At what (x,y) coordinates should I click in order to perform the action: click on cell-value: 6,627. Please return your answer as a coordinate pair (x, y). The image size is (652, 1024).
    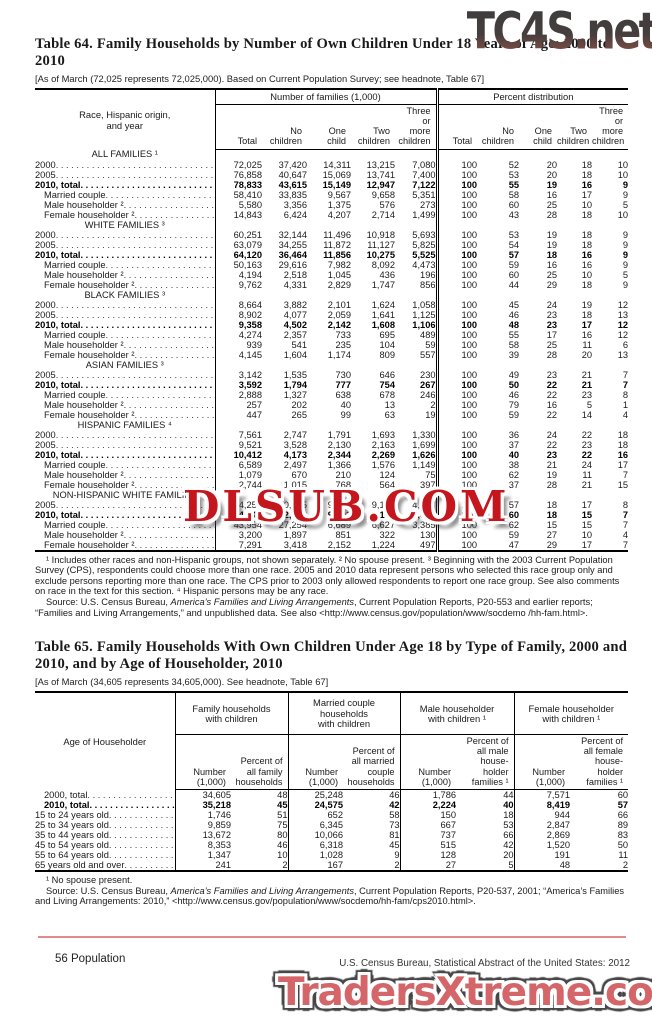
    Looking at the image, I should click on (383, 524).